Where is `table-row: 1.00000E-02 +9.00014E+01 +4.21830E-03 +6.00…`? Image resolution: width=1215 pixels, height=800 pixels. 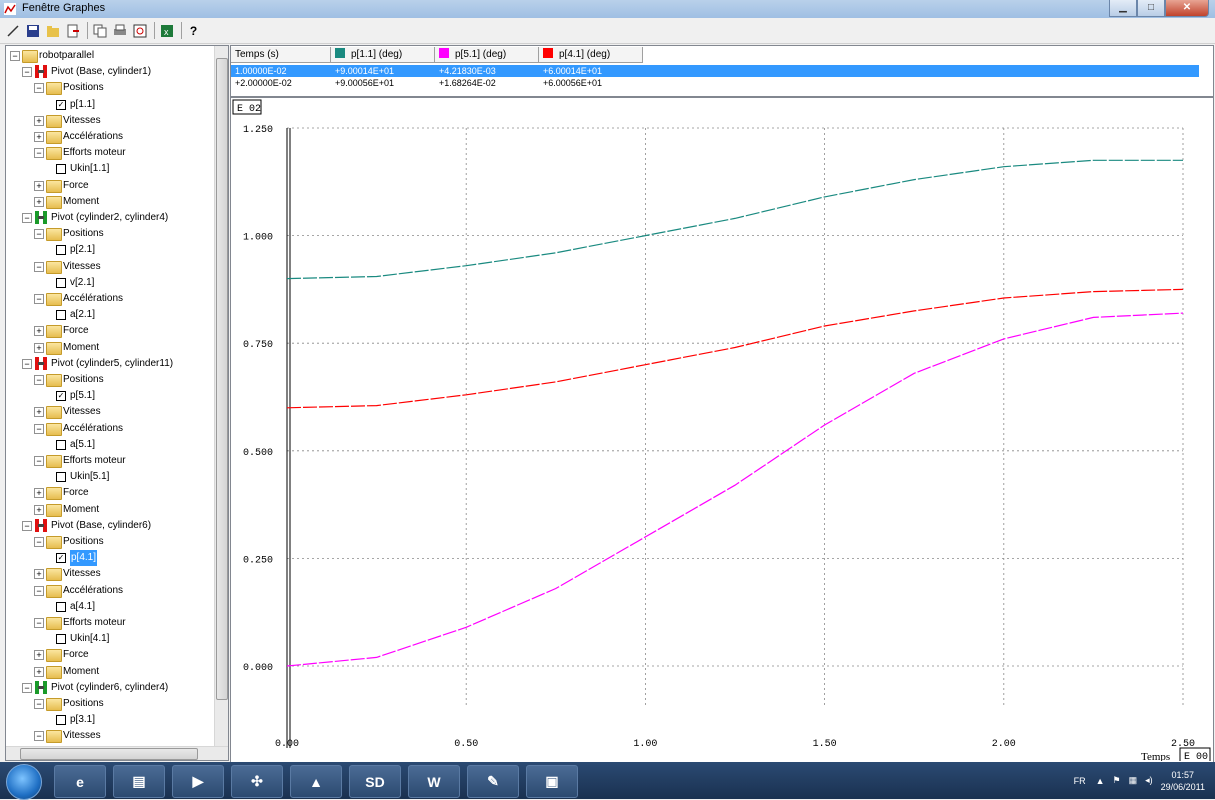
table-row: 1.00000E-02 +9.00014E+01 +4.21830E-03 +6.00… is located at coordinates (715, 71).